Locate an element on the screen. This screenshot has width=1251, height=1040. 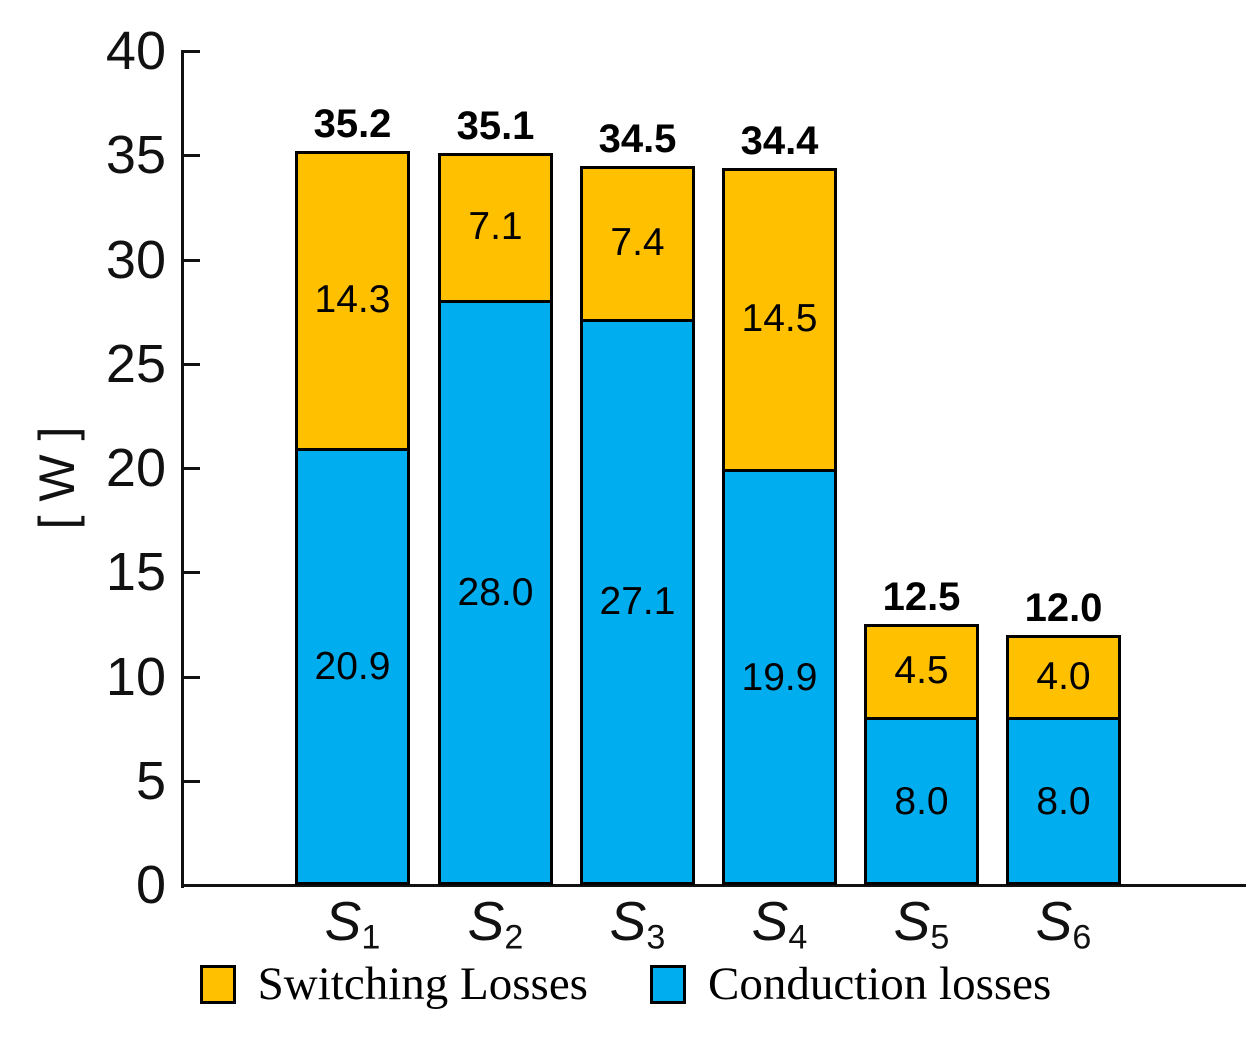
x-category-label: S2 is located at coordinates (495, 923).